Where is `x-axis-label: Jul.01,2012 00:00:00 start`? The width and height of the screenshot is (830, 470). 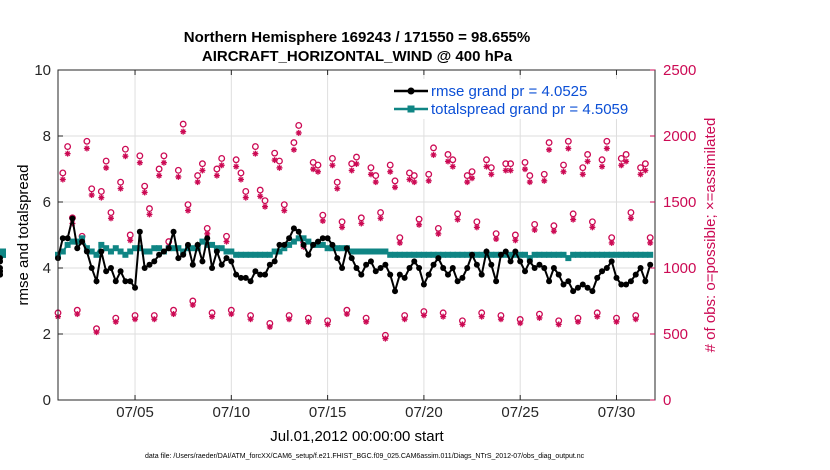
x-axis-label: Jul.01,2012 00:00:00 start is located at coordinates (357, 436).